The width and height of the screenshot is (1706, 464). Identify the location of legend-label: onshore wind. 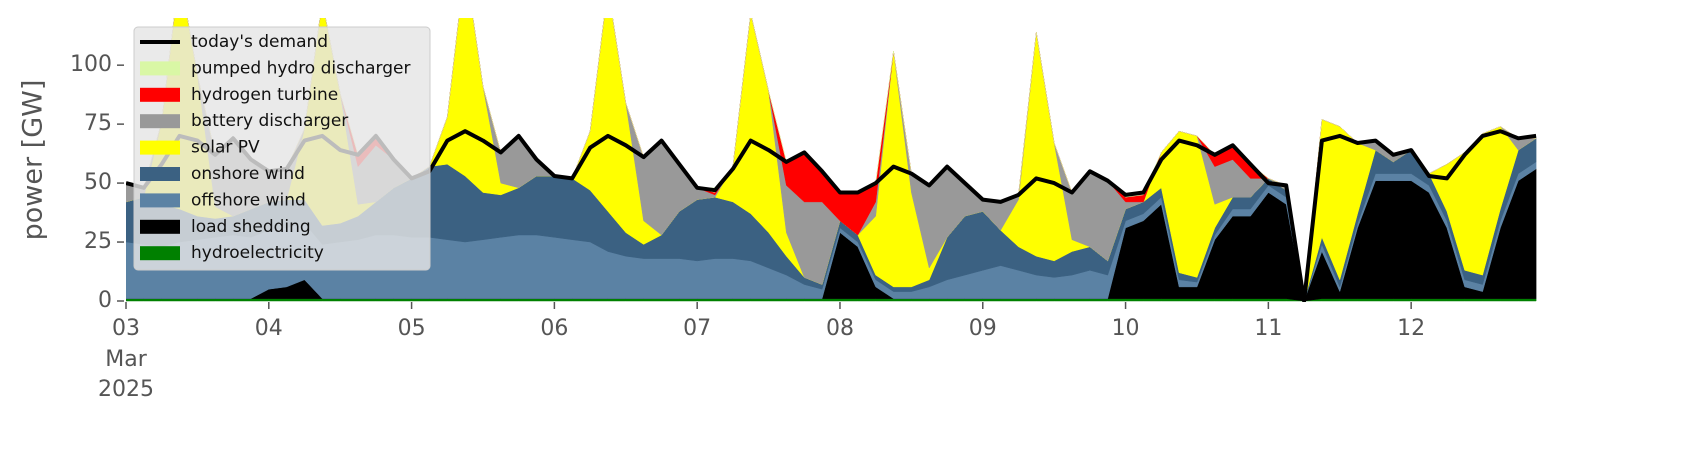
(248, 174).